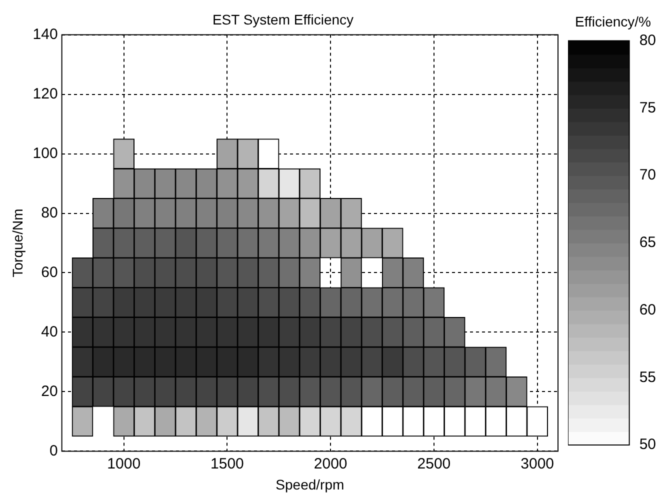 Image resolution: width=665 pixels, height=502 pixels. Describe the element at coordinates (647, 377) in the screenshot. I see `color-bar-label: 55` at that location.